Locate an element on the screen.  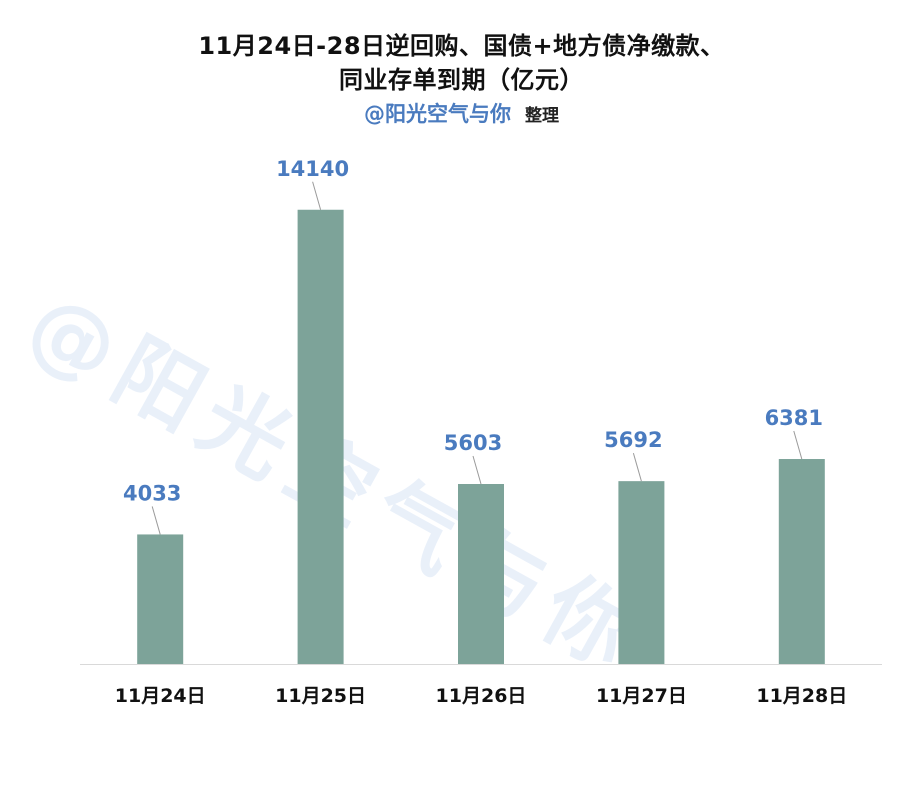
subtitle-note: 整理 is located at coordinates (542, 116).